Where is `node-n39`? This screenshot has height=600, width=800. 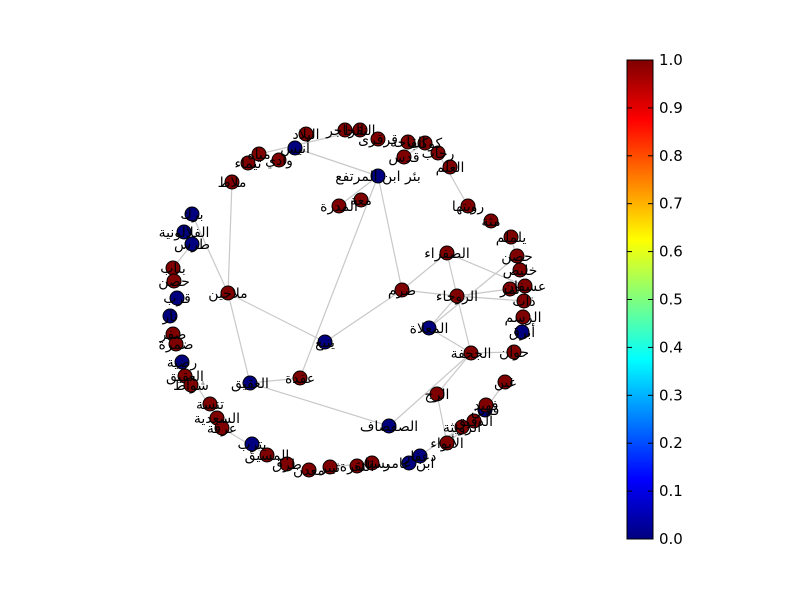
node-n39 is located at coordinates (287, 464).